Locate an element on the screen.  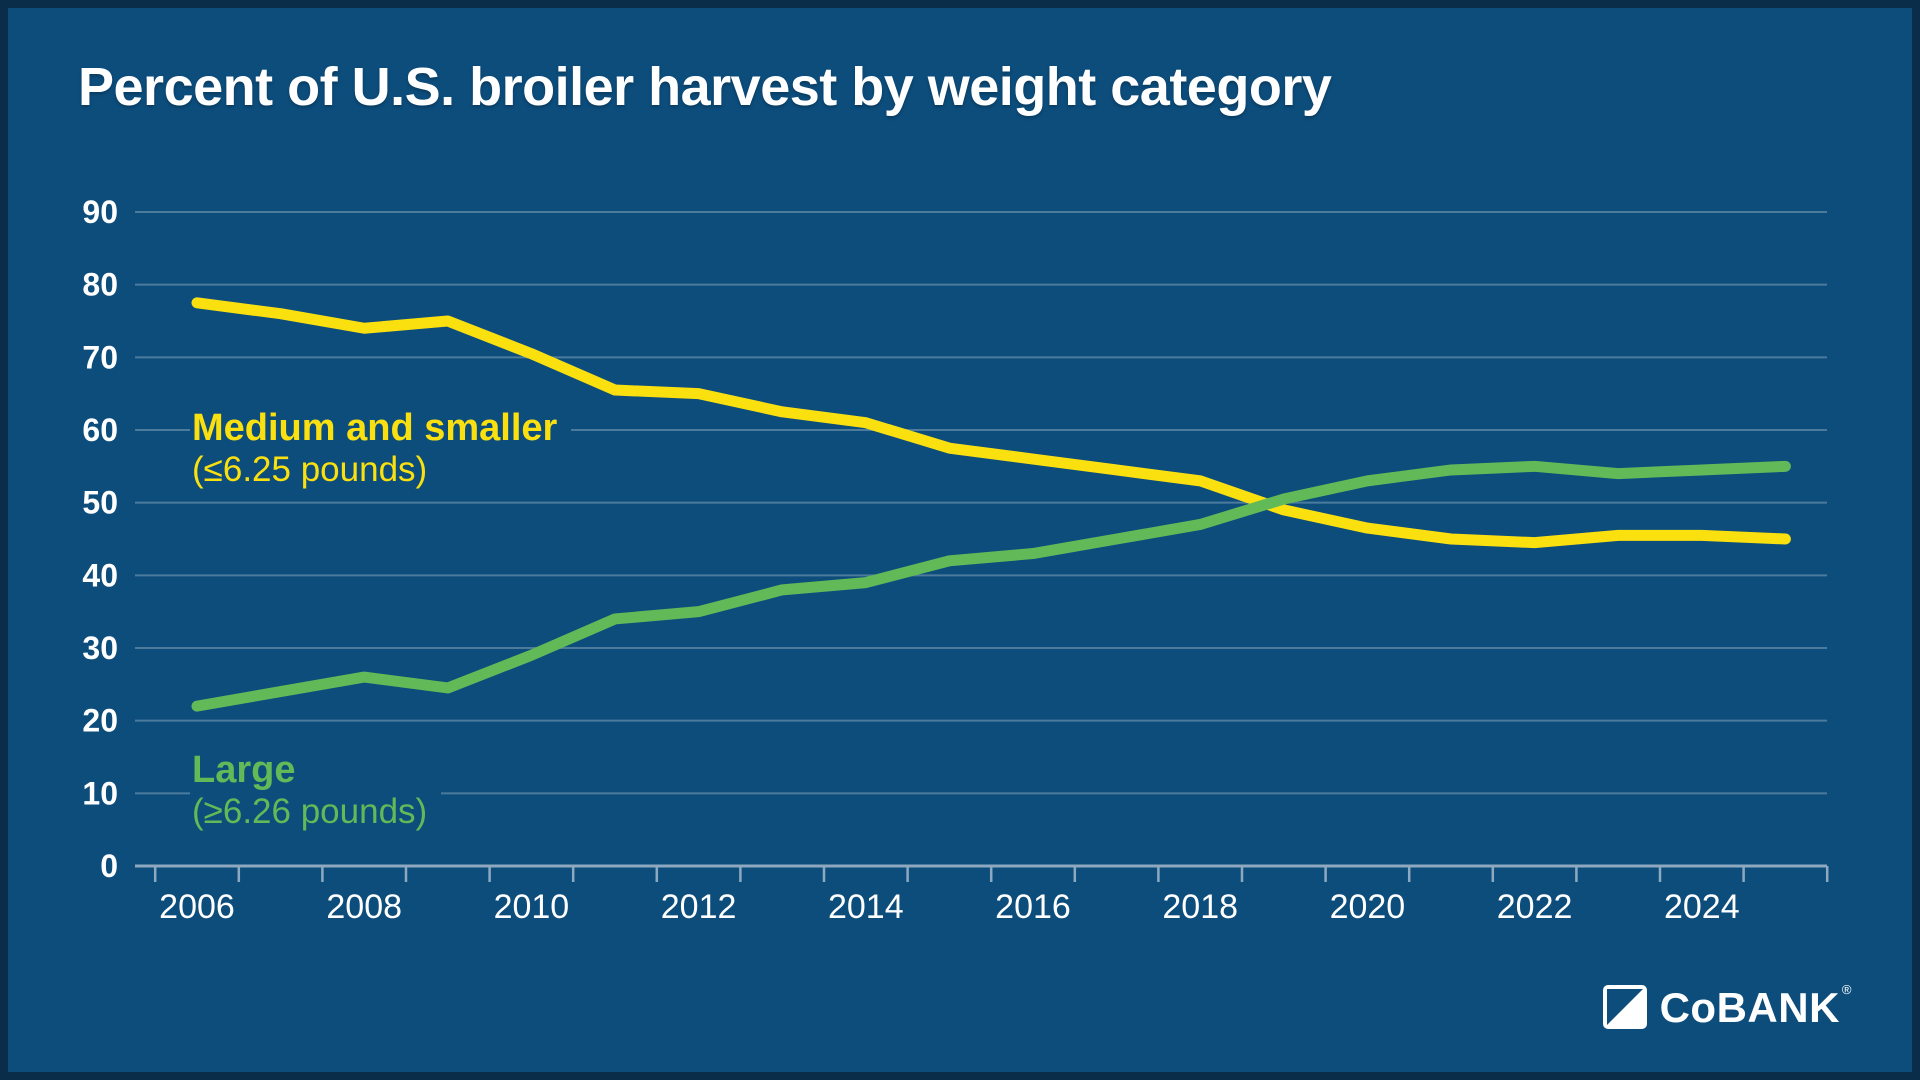
series-label-large-detail: (≥6.26 pounds) is located at coordinates (310, 812).